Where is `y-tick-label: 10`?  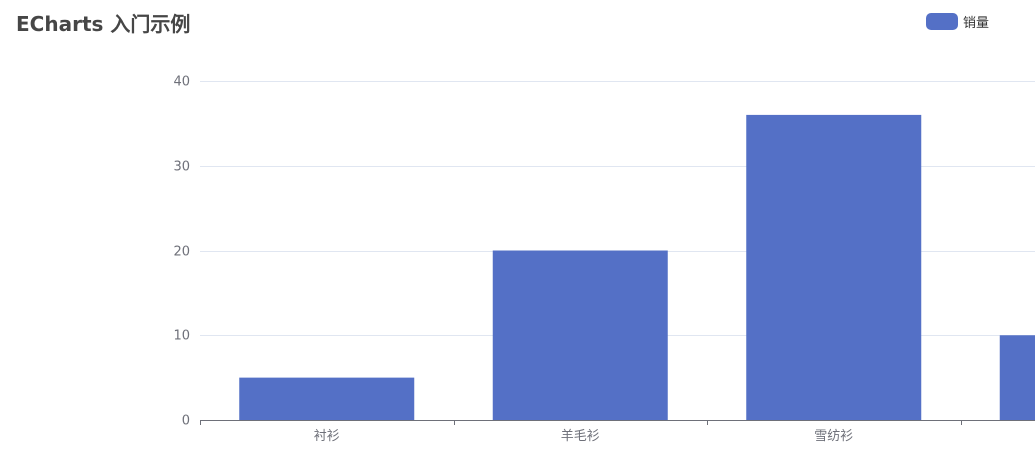
y-tick-label: 10 is located at coordinates (181, 336).